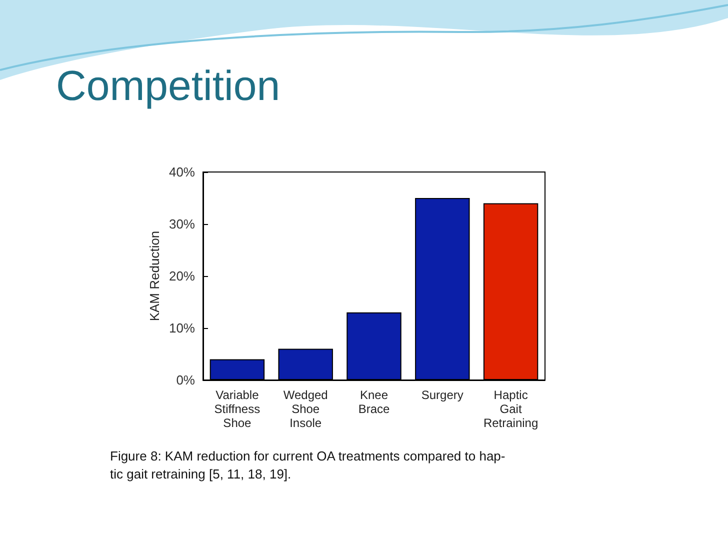 The width and height of the screenshot is (728, 546). I want to click on y-tick-label: 0%, so click(186, 380).